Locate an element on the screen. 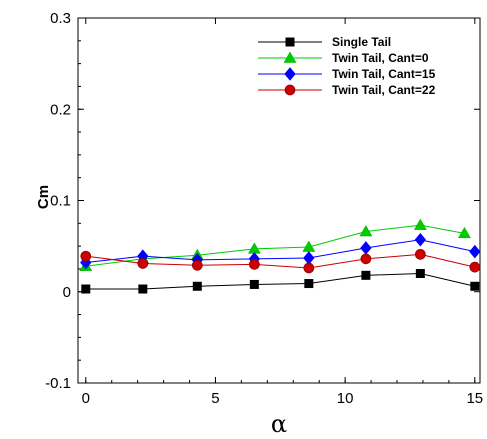 The image size is (487, 439). x-tick-label: 5 is located at coordinates (215, 398).